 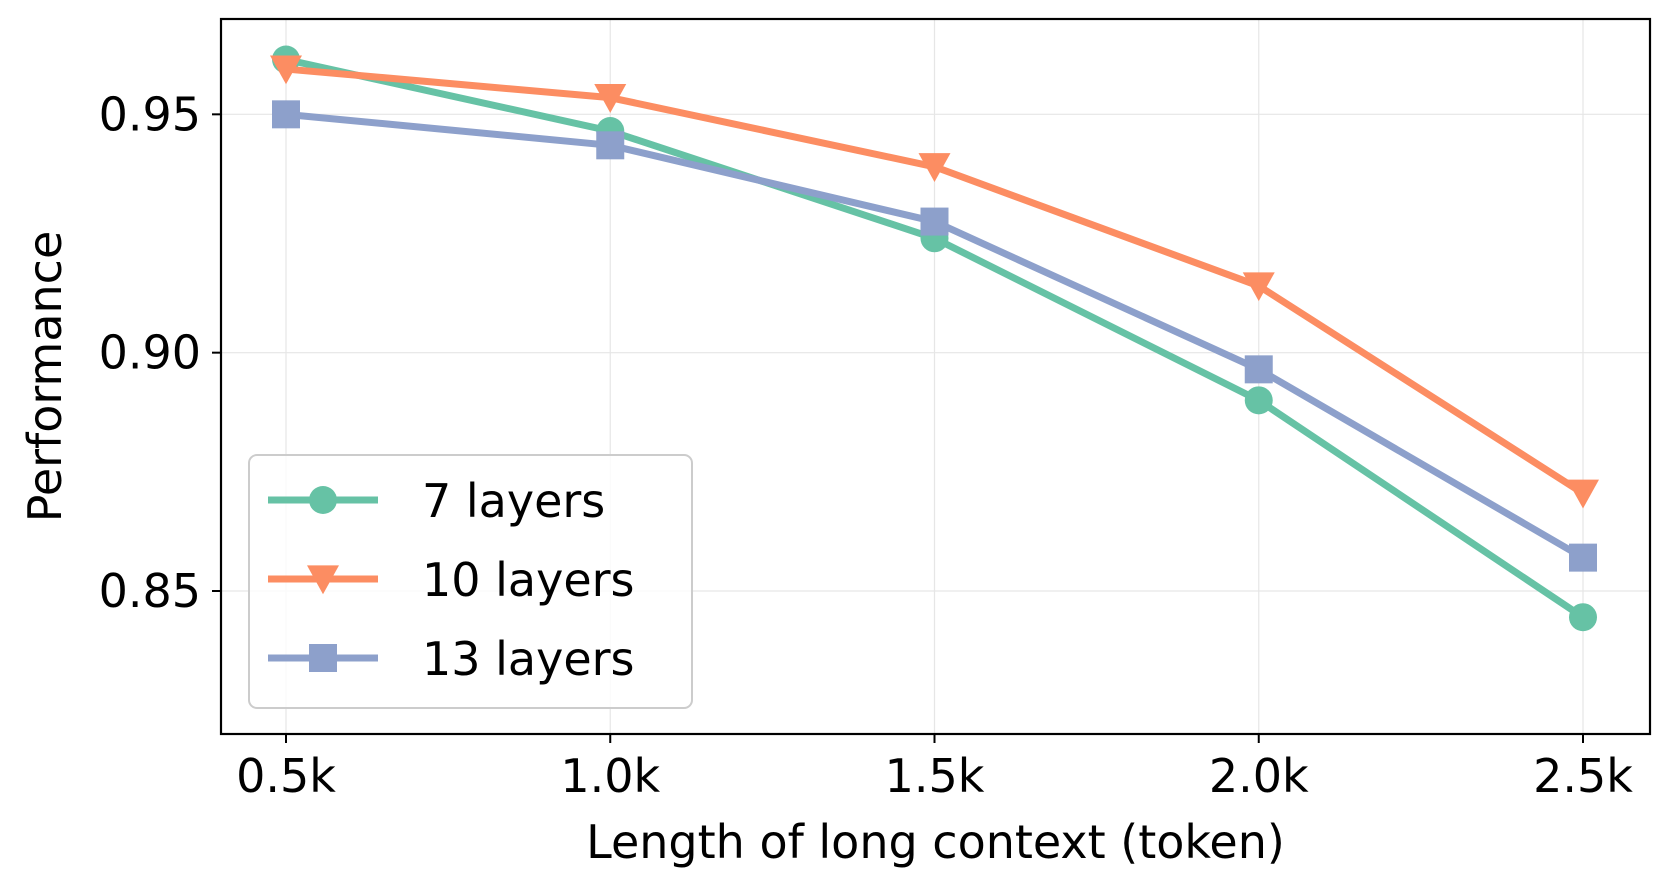 What do you see at coordinates (610, 776) in the screenshot?
I see `x-tick-label: 1.0k` at bounding box center [610, 776].